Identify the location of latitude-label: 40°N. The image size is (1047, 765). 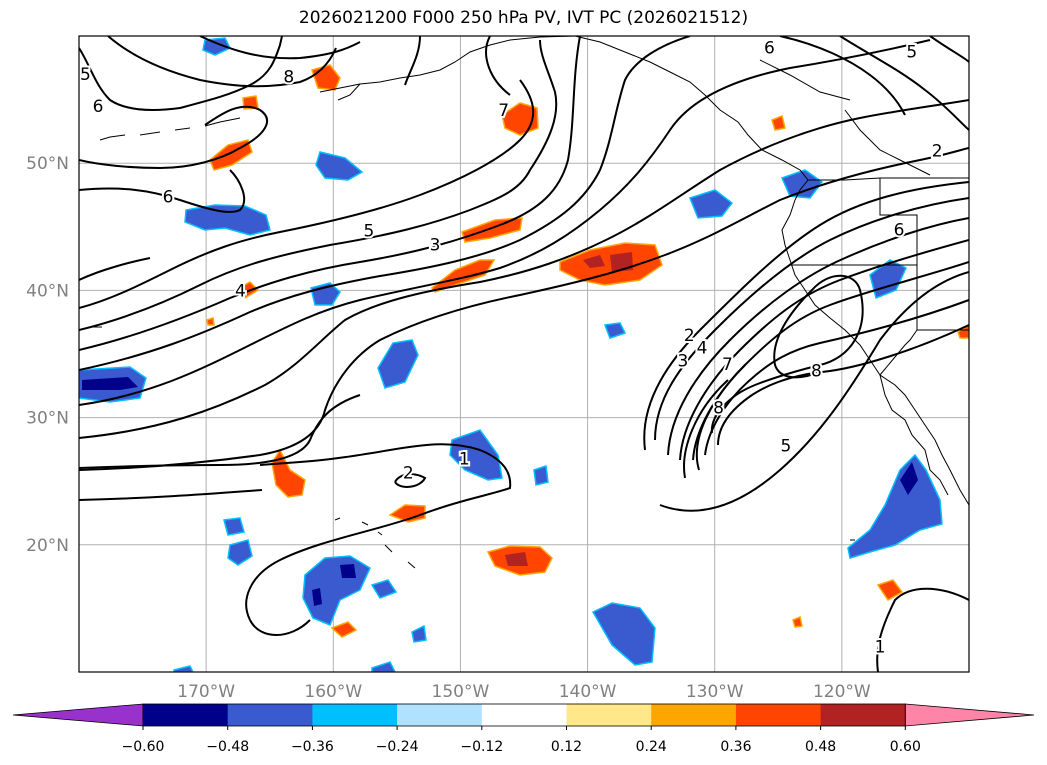
(47, 291).